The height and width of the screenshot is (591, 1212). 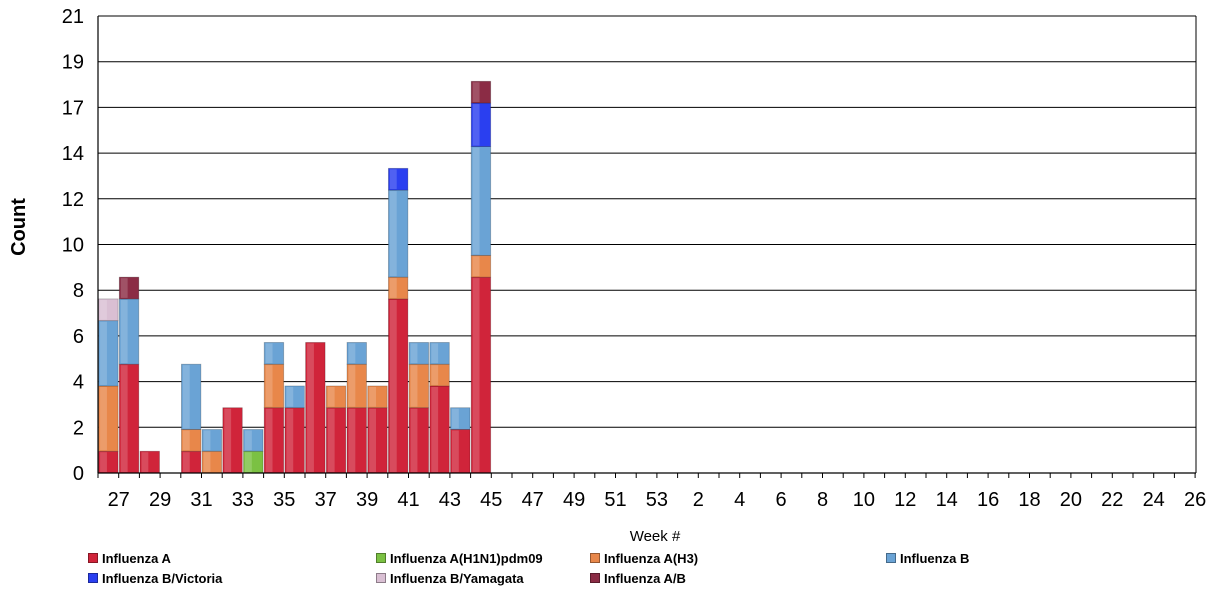 What do you see at coordinates (822, 500) in the screenshot?
I see `x-tick-label: 8` at bounding box center [822, 500].